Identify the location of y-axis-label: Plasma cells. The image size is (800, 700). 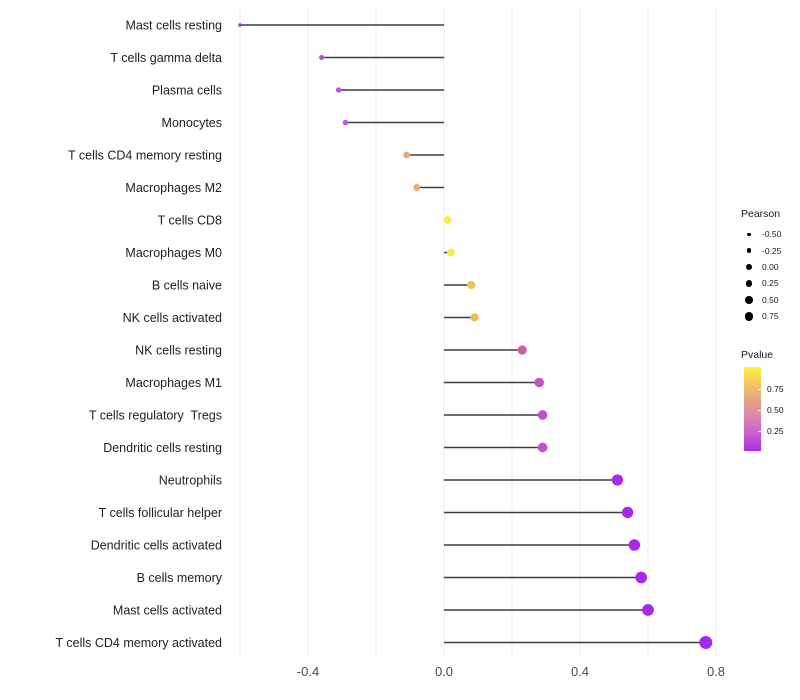
(187, 91).